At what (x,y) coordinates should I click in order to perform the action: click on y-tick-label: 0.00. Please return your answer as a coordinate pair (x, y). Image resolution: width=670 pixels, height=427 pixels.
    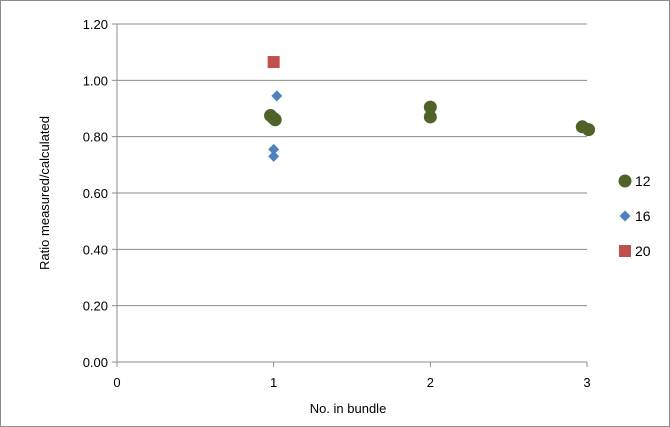
    Looking at the image, I should click on (95, 362).